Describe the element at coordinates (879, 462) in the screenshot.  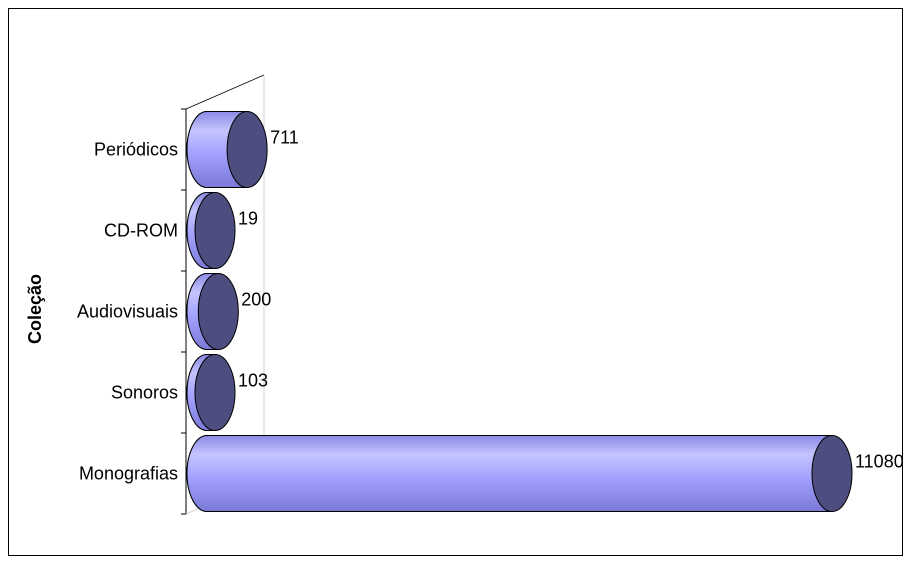
I see `value-label: 11080` at that location.